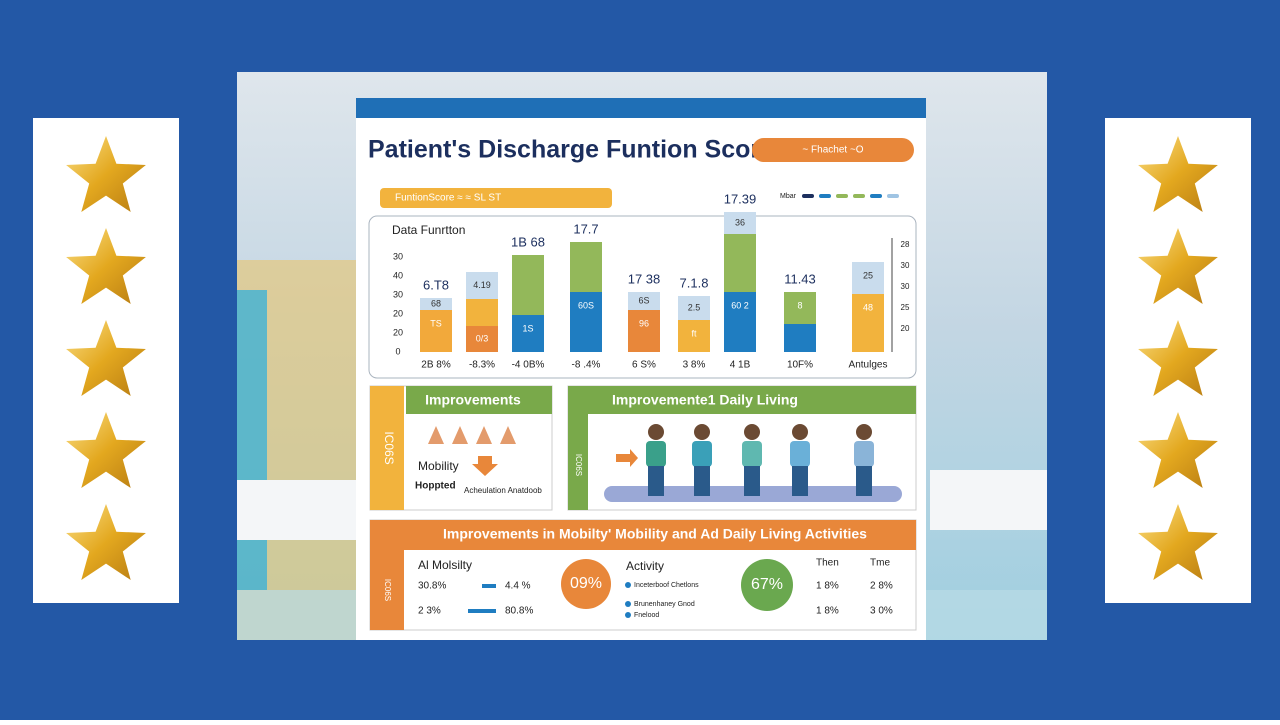 The image size is (1280, 725). Describe the element at coordinates (438, 466) in the screenshot. I see `mobility: Mobility` at that location.